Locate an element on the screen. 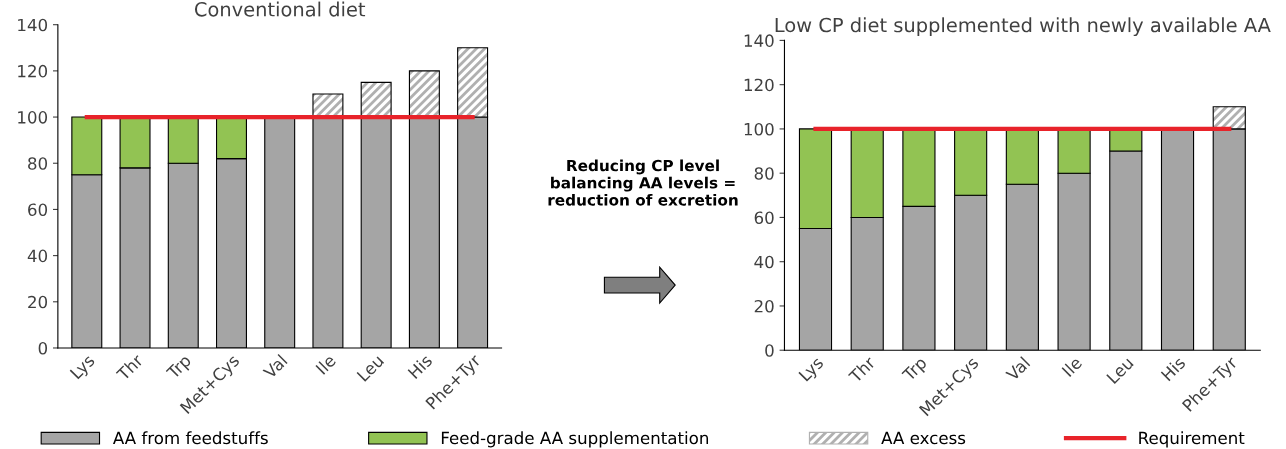  chart-title: Conventional diet is located at coordinates (280, 9).